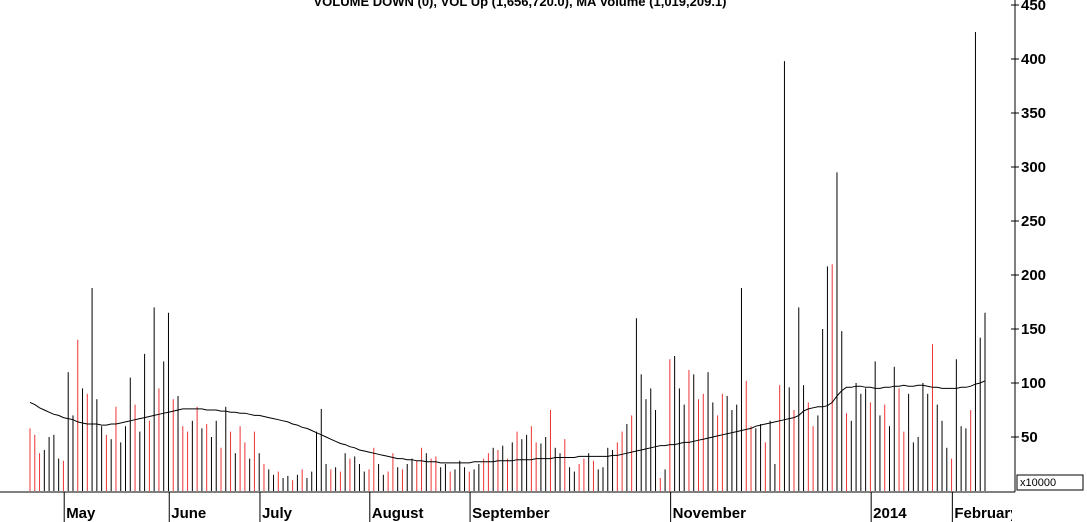  I want to click on y-tick-label: 300, so click(1033, 167).